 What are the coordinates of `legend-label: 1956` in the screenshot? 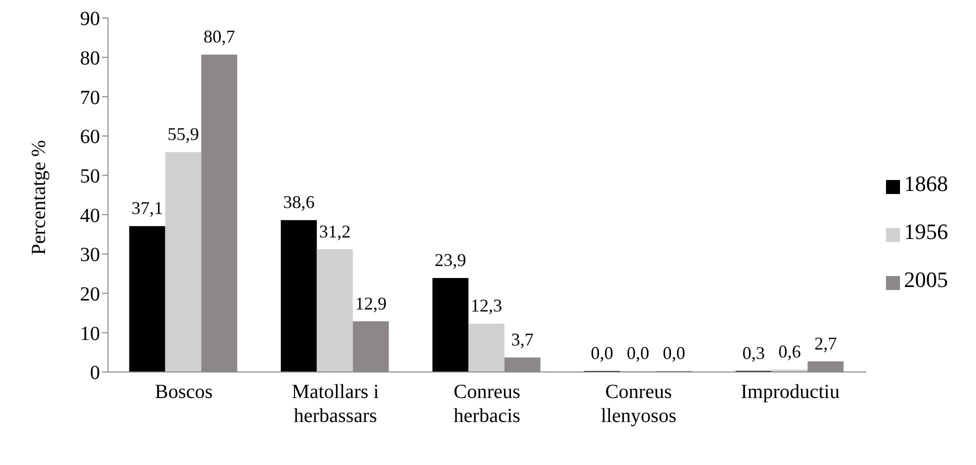 It's located at (926, 231).